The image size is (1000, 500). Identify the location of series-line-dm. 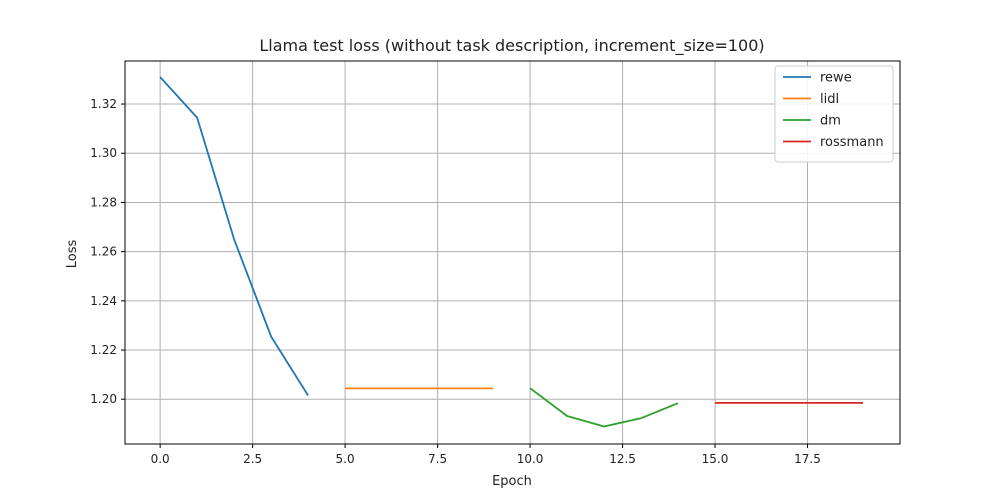
(604, 407).